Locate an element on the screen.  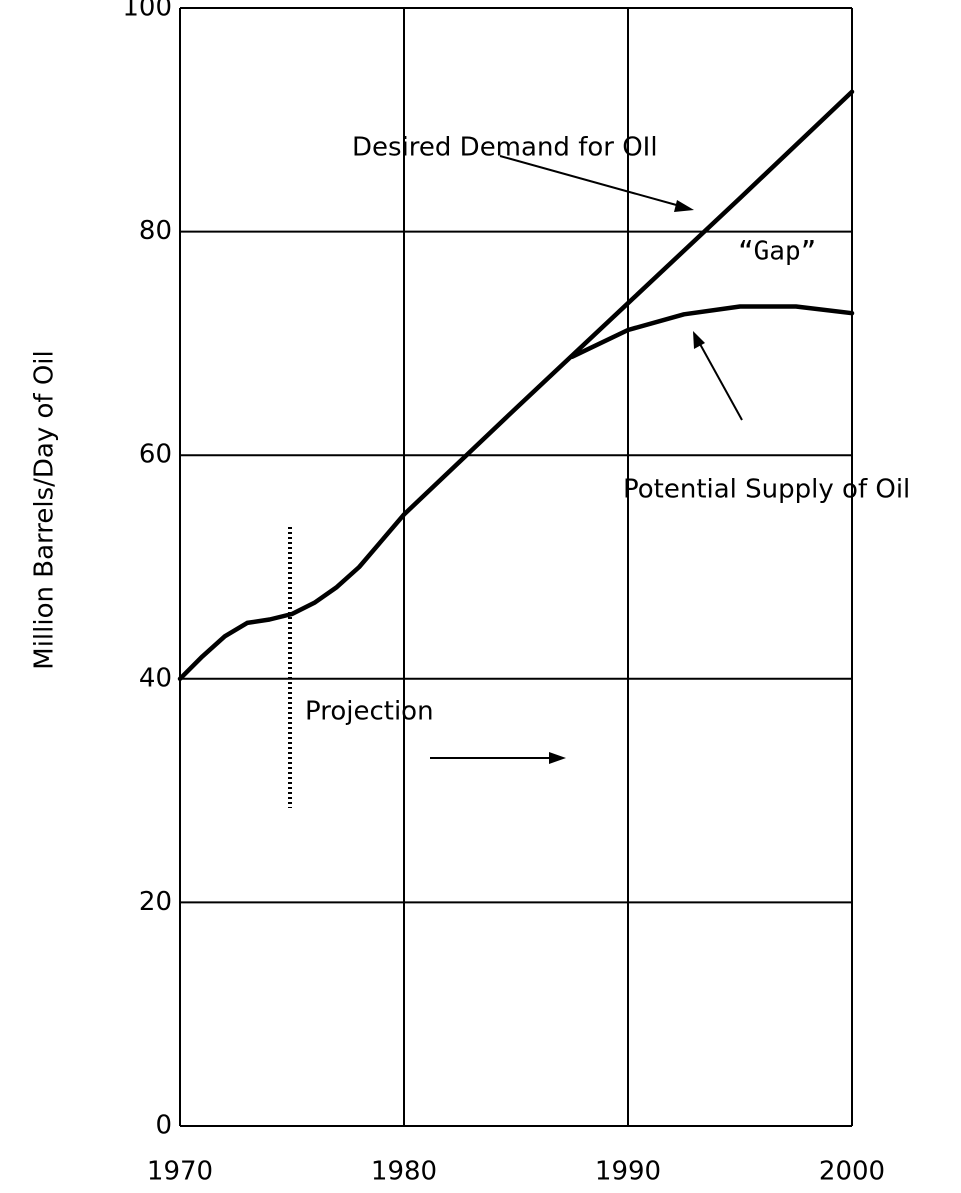
x-tick-label: 1970 is located at coordinates (180, 1172).